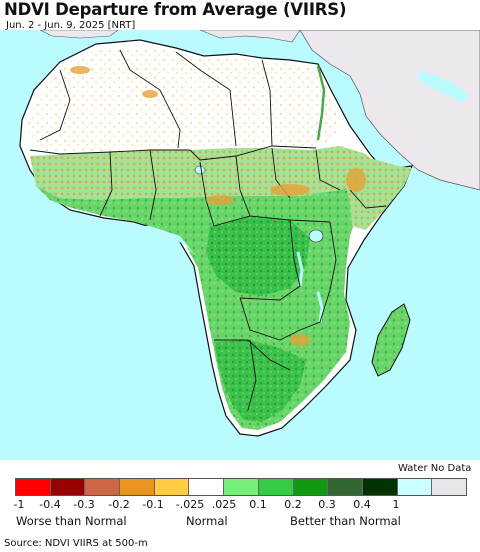  I want to click on lake-tanganyika, so click(300, 269).